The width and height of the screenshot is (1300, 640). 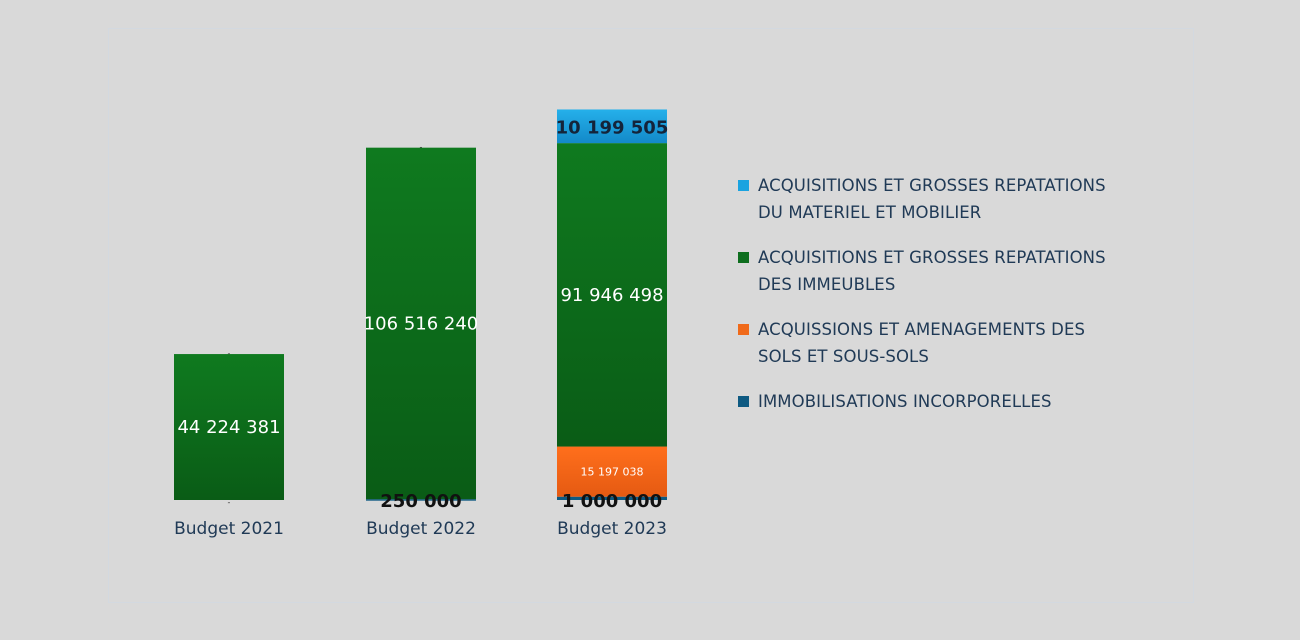 What do you see at coordinates (870, 212) in the screenshot?
I see `legend-label: DU MATERIEL ET MOBILIER` at bounding box center [870, 212].